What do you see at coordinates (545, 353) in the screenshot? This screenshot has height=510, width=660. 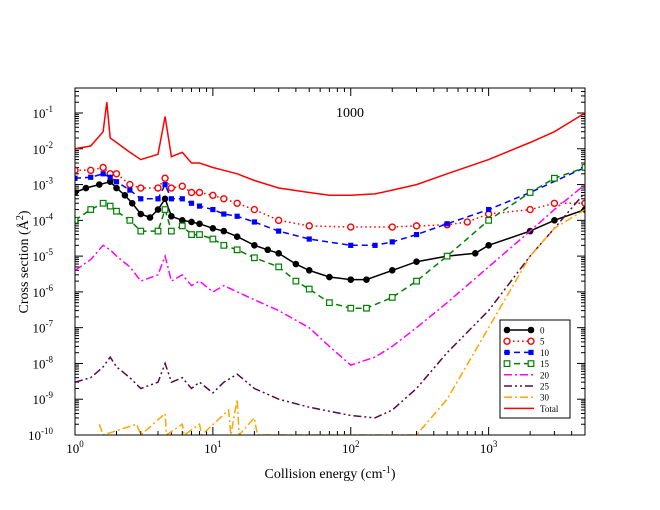 I see `legend-label-10: 10` at bounding box center [545, 353].